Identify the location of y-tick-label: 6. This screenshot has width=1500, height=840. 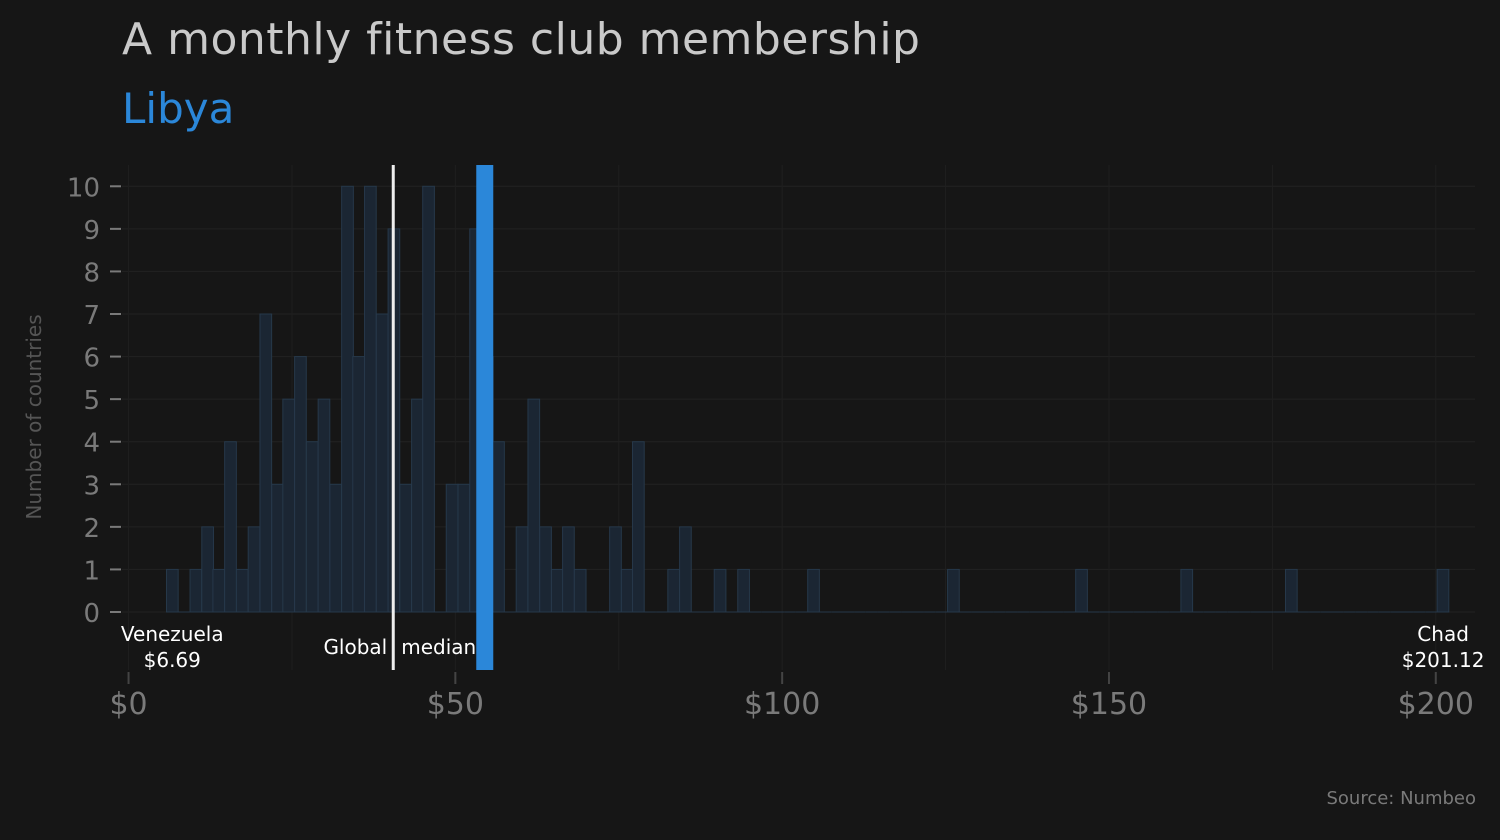
(91, 359).